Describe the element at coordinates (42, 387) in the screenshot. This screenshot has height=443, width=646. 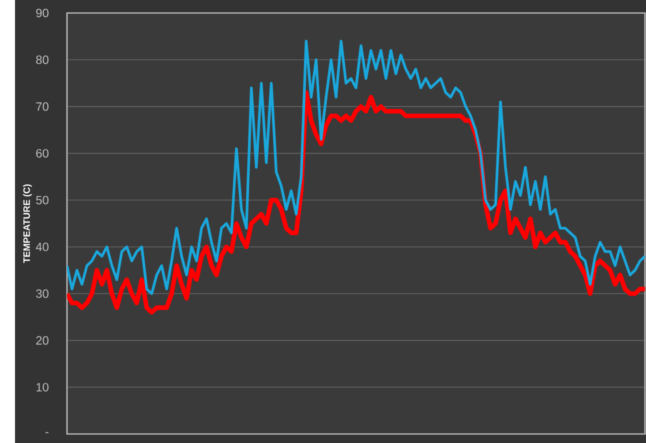
I see `y-tick-label: 10` at that location.